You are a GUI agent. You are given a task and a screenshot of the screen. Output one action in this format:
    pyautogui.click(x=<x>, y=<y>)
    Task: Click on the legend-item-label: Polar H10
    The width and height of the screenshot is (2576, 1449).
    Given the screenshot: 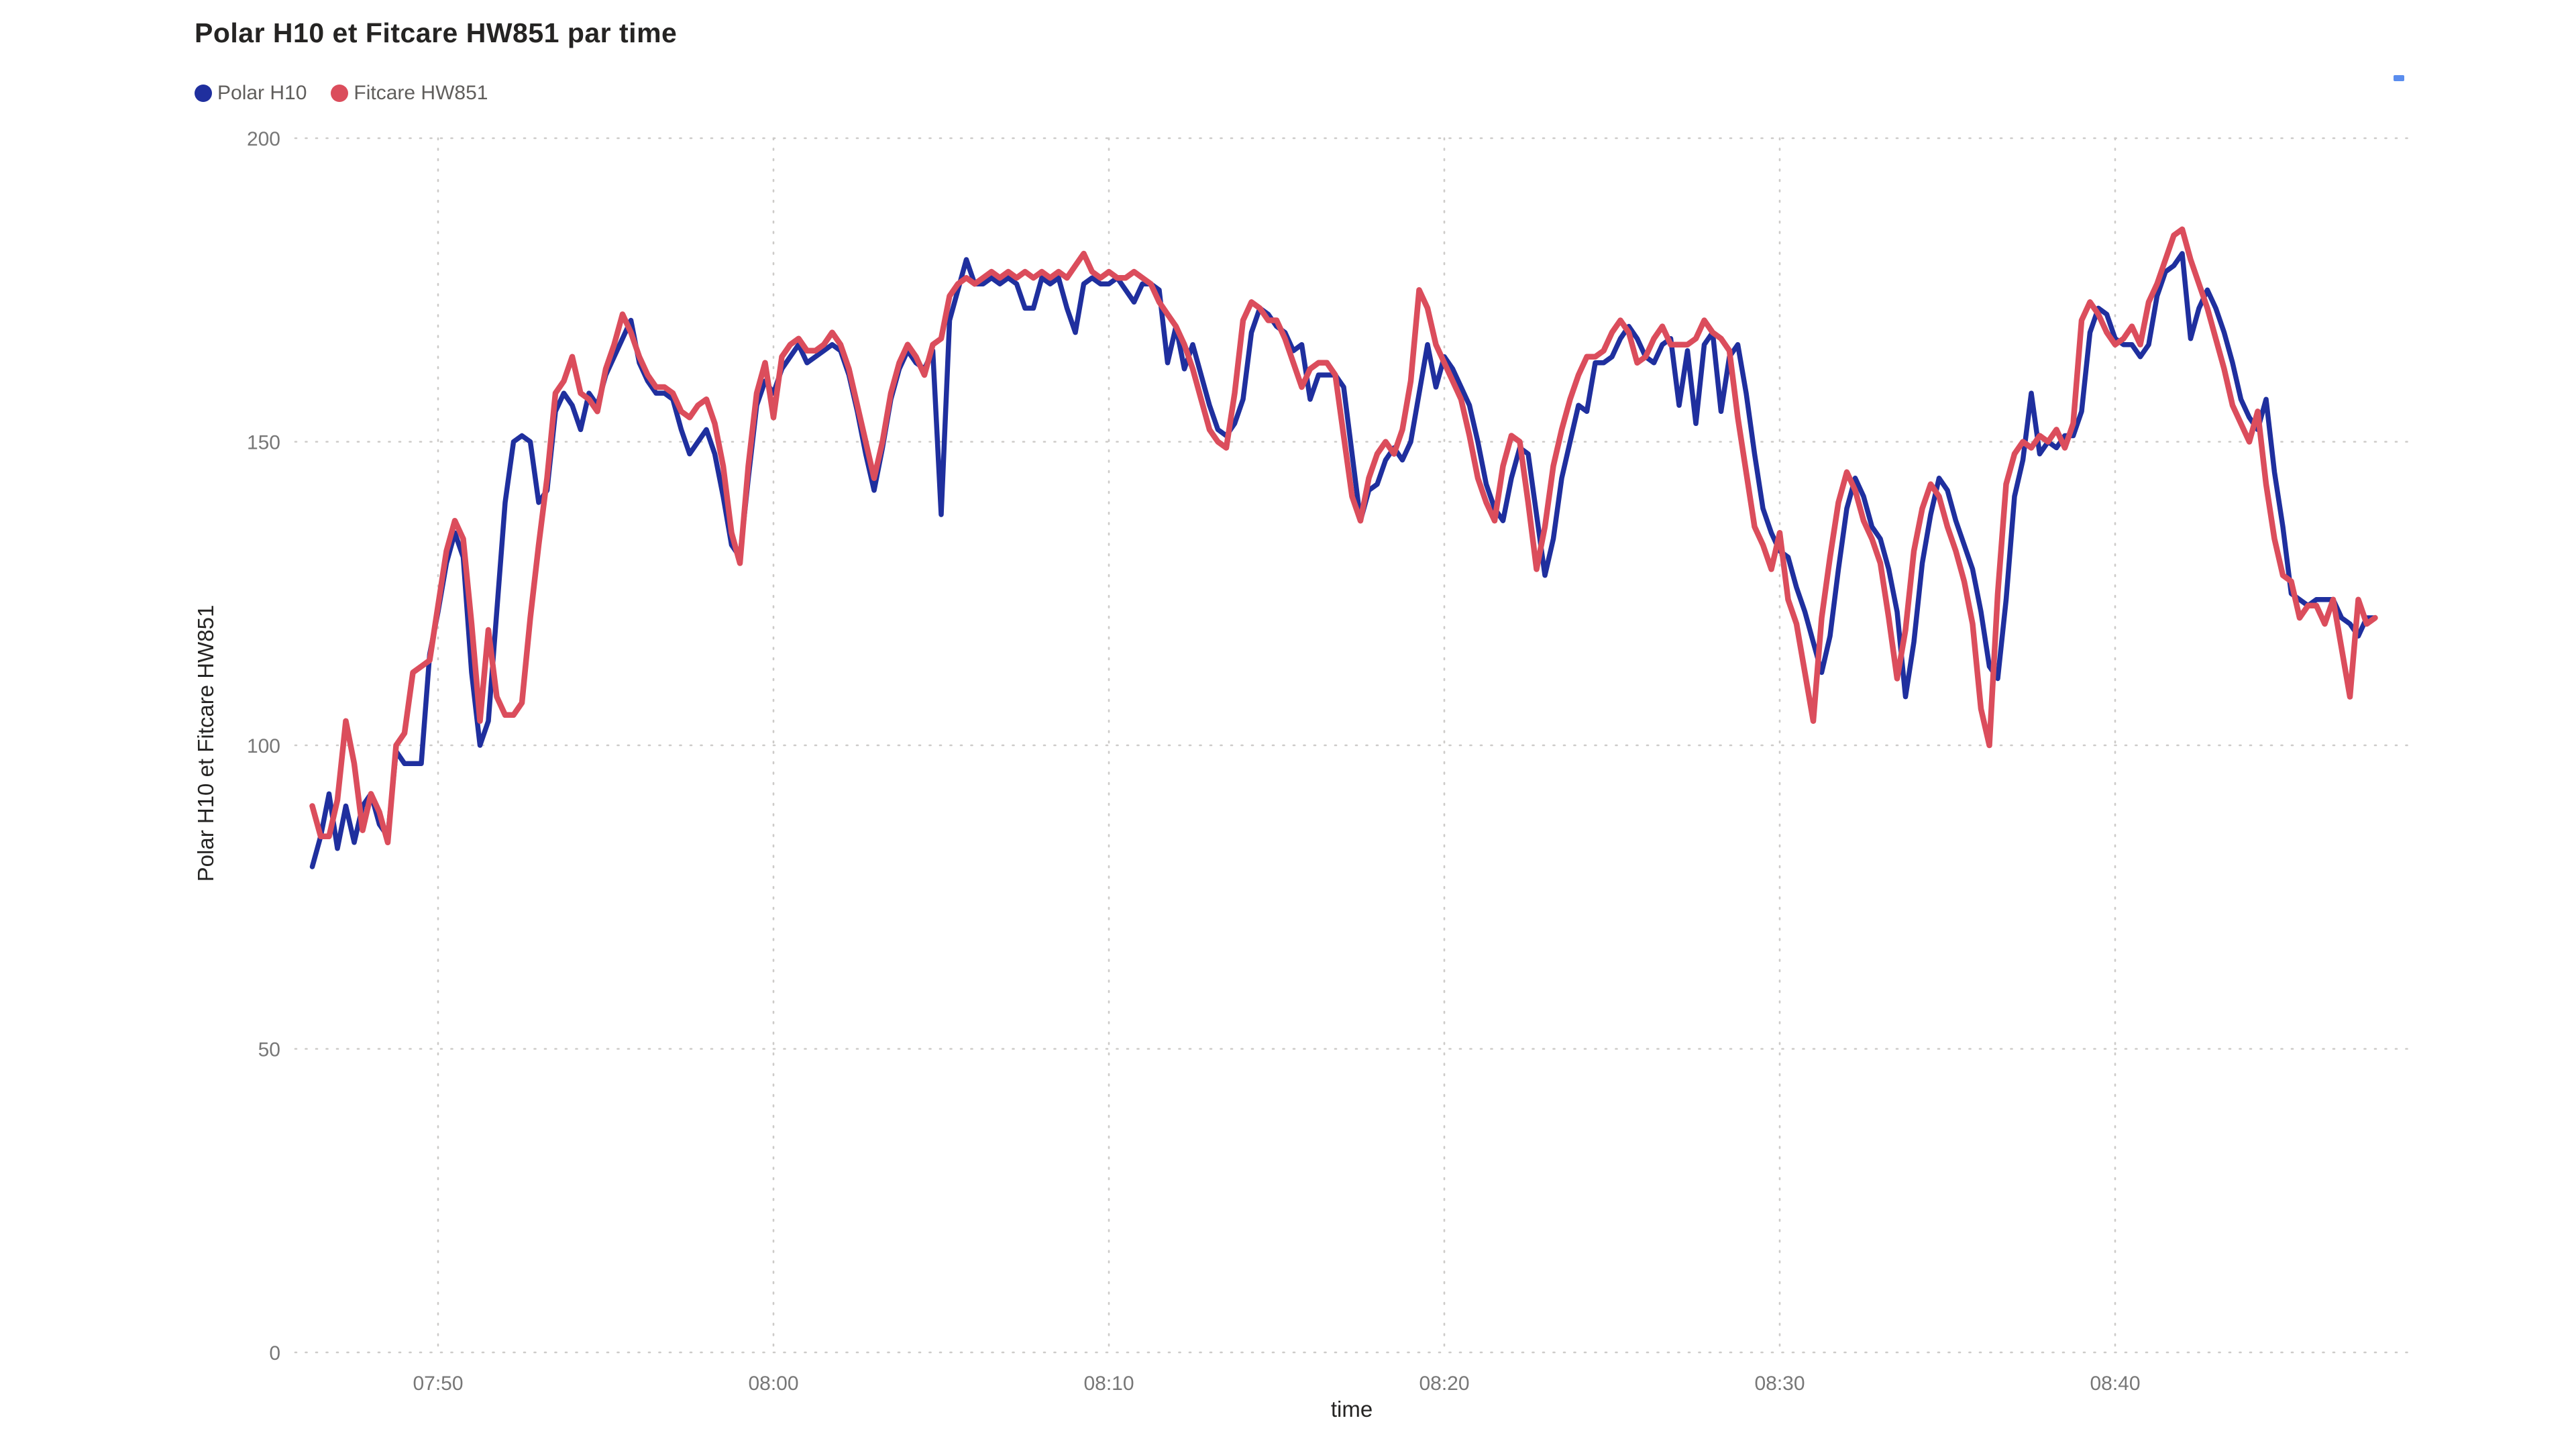 What is the action you would take?
    pyautogui.click(x=262, y=93)
    